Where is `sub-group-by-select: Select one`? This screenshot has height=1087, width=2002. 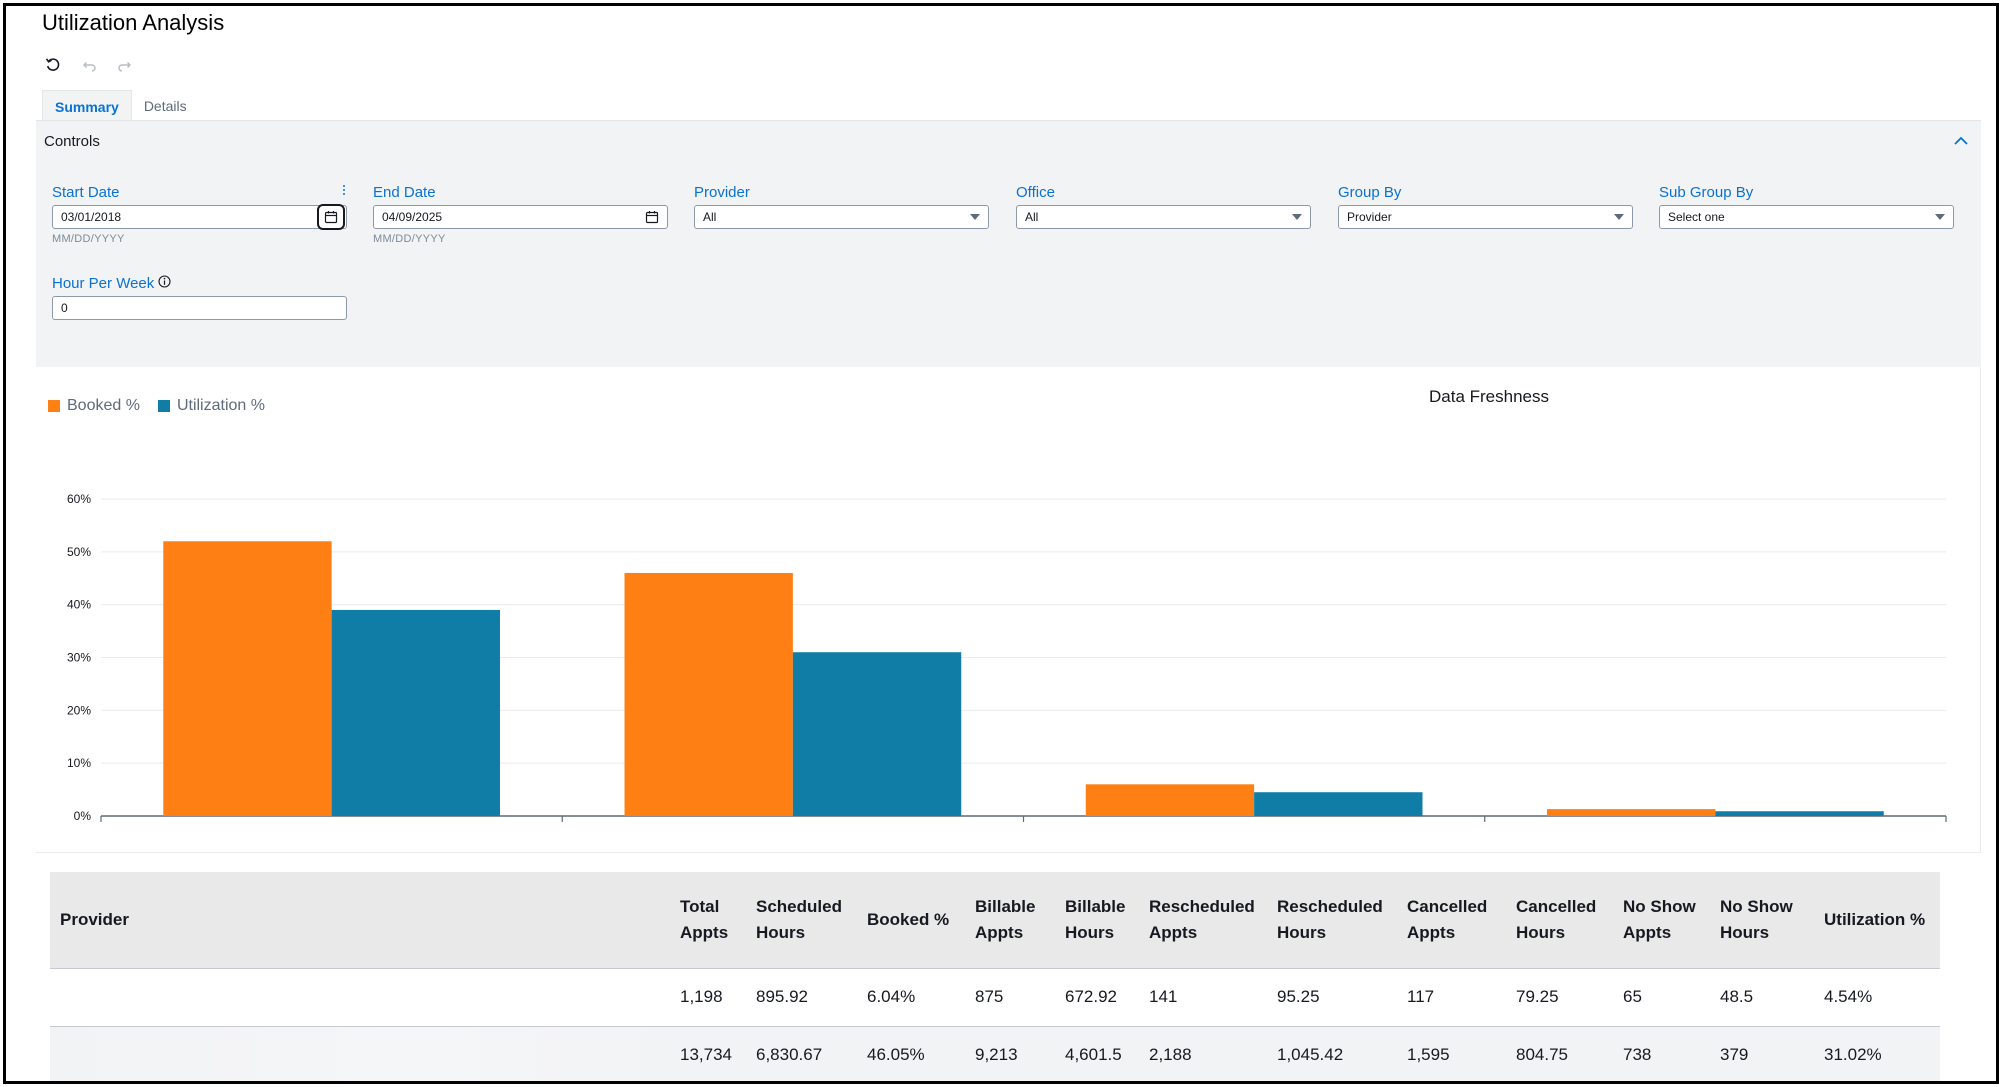
sub-group-by-select: Select one is located at coordinates (1806, 217).